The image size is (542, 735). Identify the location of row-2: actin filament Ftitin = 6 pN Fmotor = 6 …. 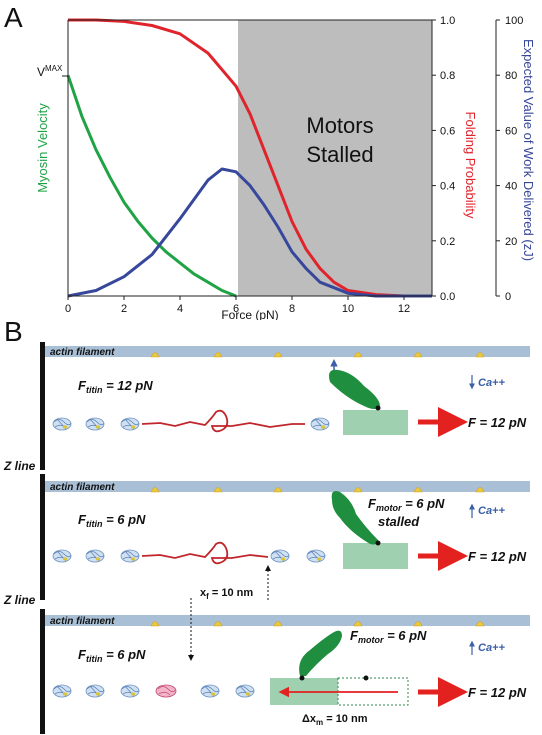
(287, 541).